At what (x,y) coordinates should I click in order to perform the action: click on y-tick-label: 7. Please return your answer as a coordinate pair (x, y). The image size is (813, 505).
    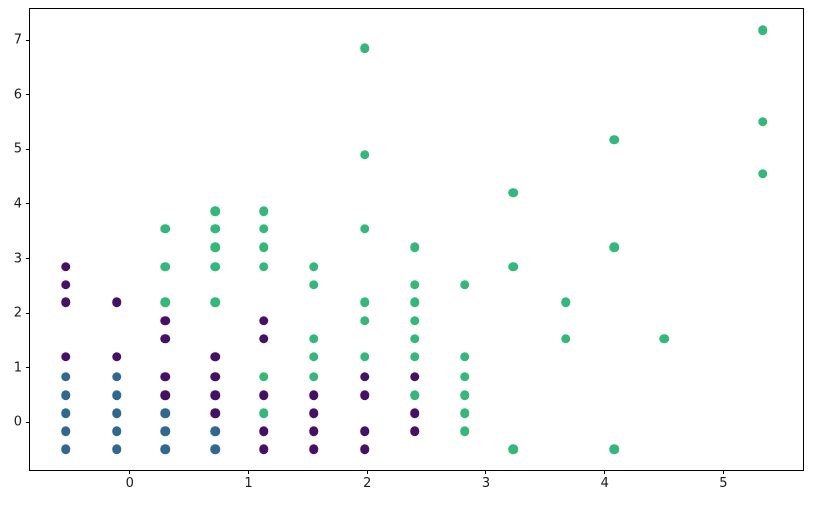
    Looking at the image, I should click on (17, 40).